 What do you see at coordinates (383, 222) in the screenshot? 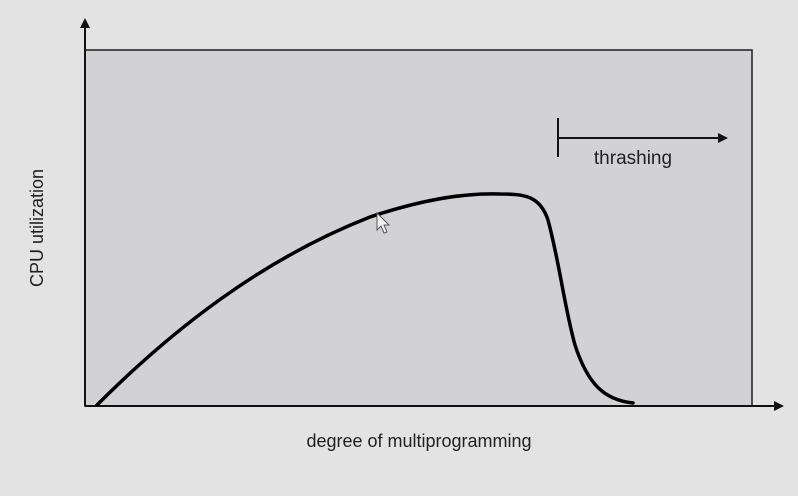
I see `mouse-cursor-icon` at bounding box center [383, 222].